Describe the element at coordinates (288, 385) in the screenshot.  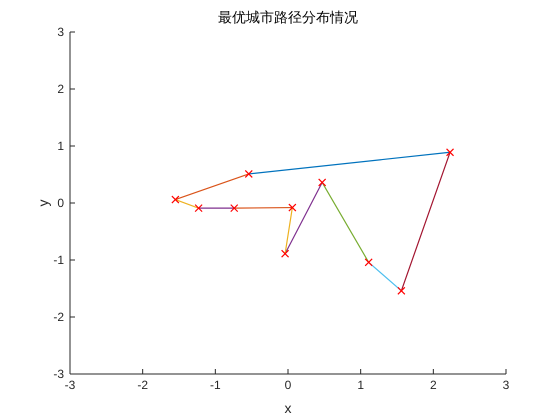
I see `x-tick-label: 0` at that location.